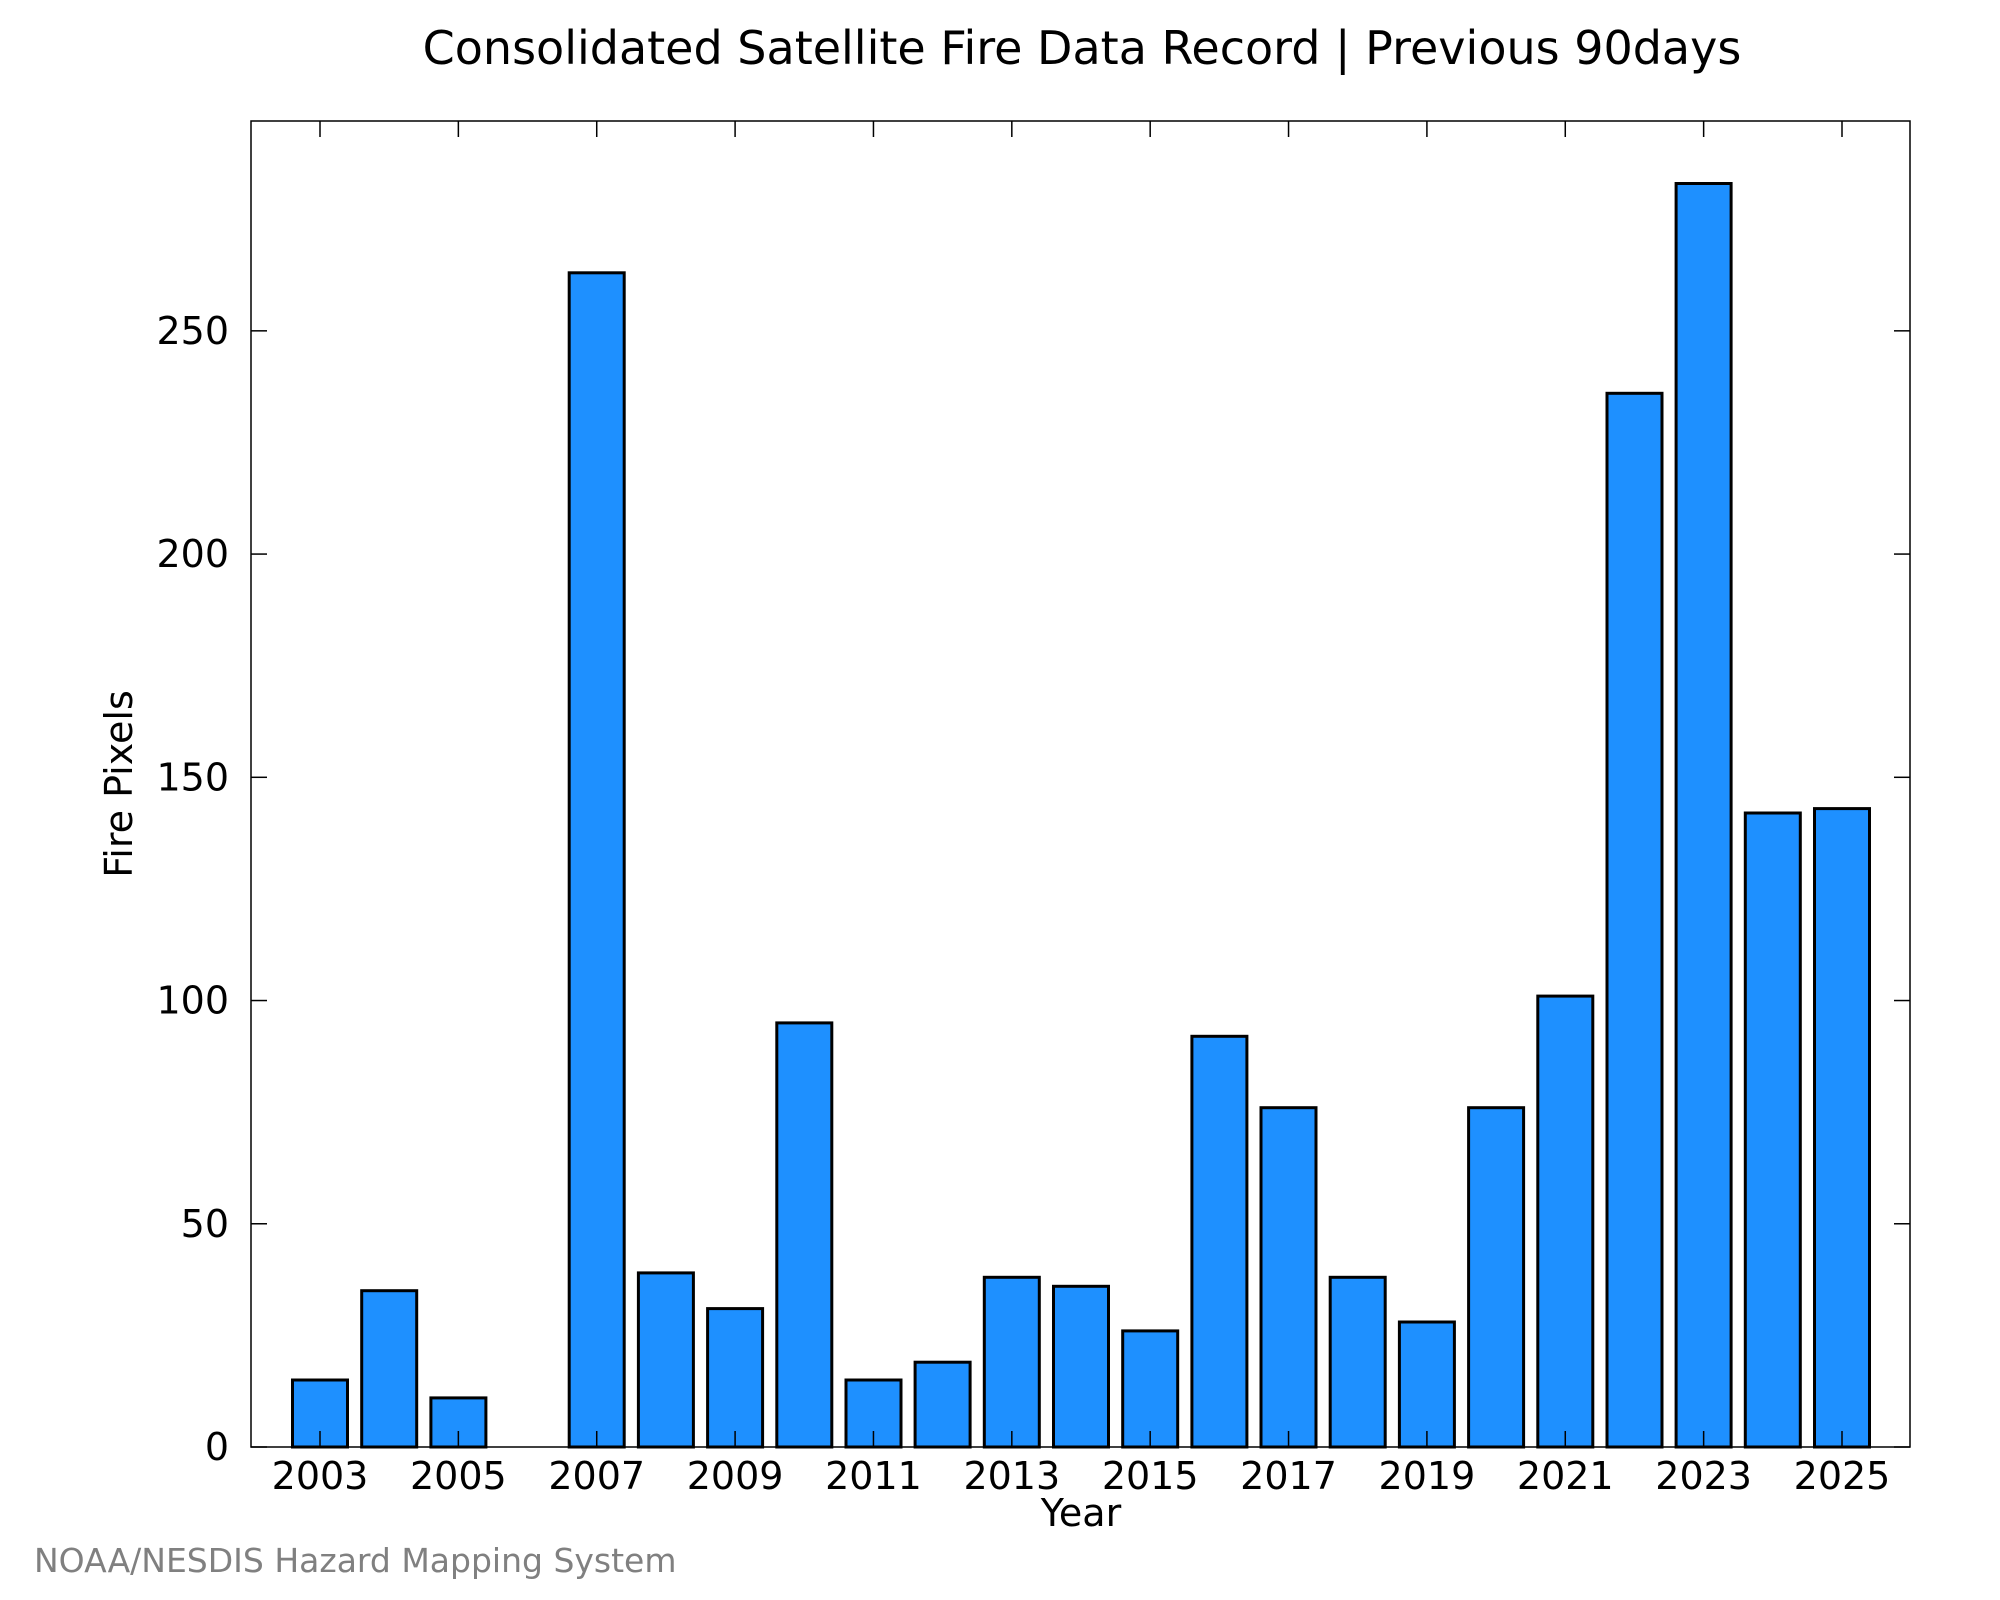  What do you see at coordinates (1634, 920) in the screenshot?
I see `bar-2022` at bounding box center [1634, 920].